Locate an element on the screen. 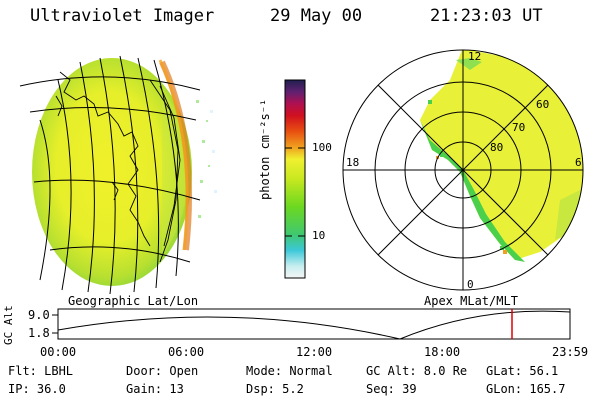 Image resolution: width=600 pixels, height=400 pixels. time-label: 21:23:03 UT is located at coordinates (486, 16).